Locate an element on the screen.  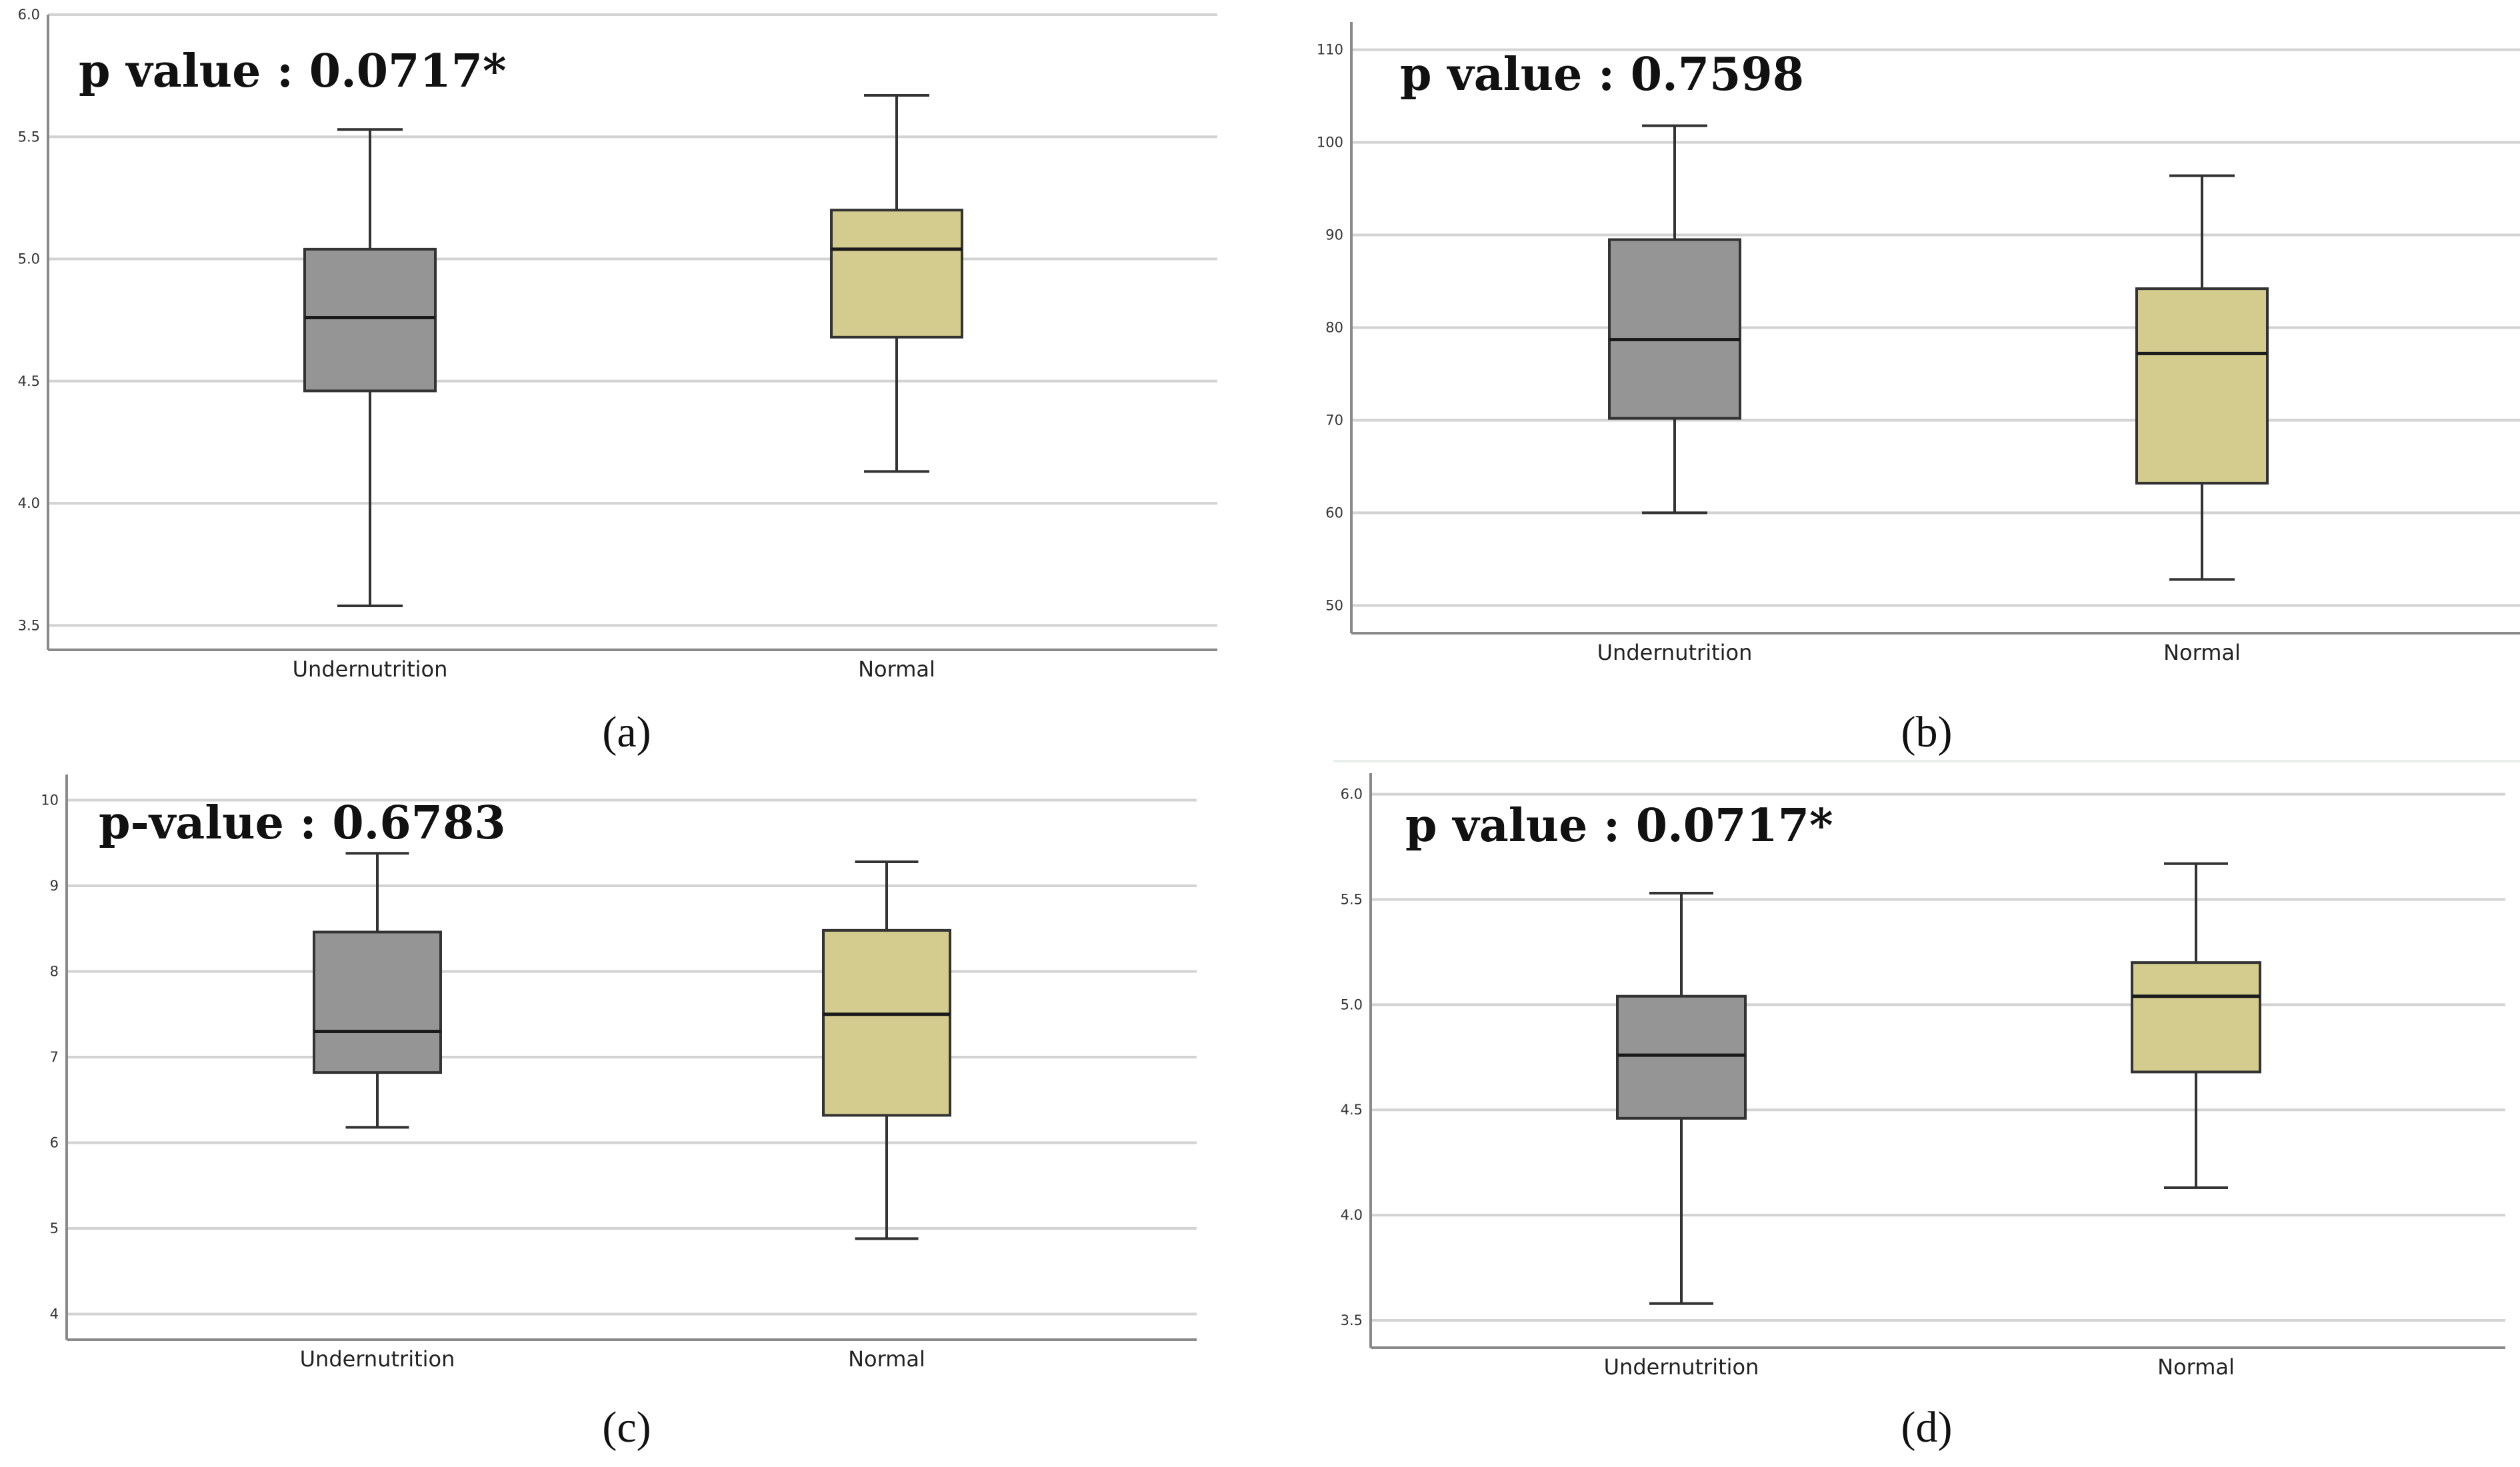
y-tick-label: 70 is located at coordinates (1334, 420).